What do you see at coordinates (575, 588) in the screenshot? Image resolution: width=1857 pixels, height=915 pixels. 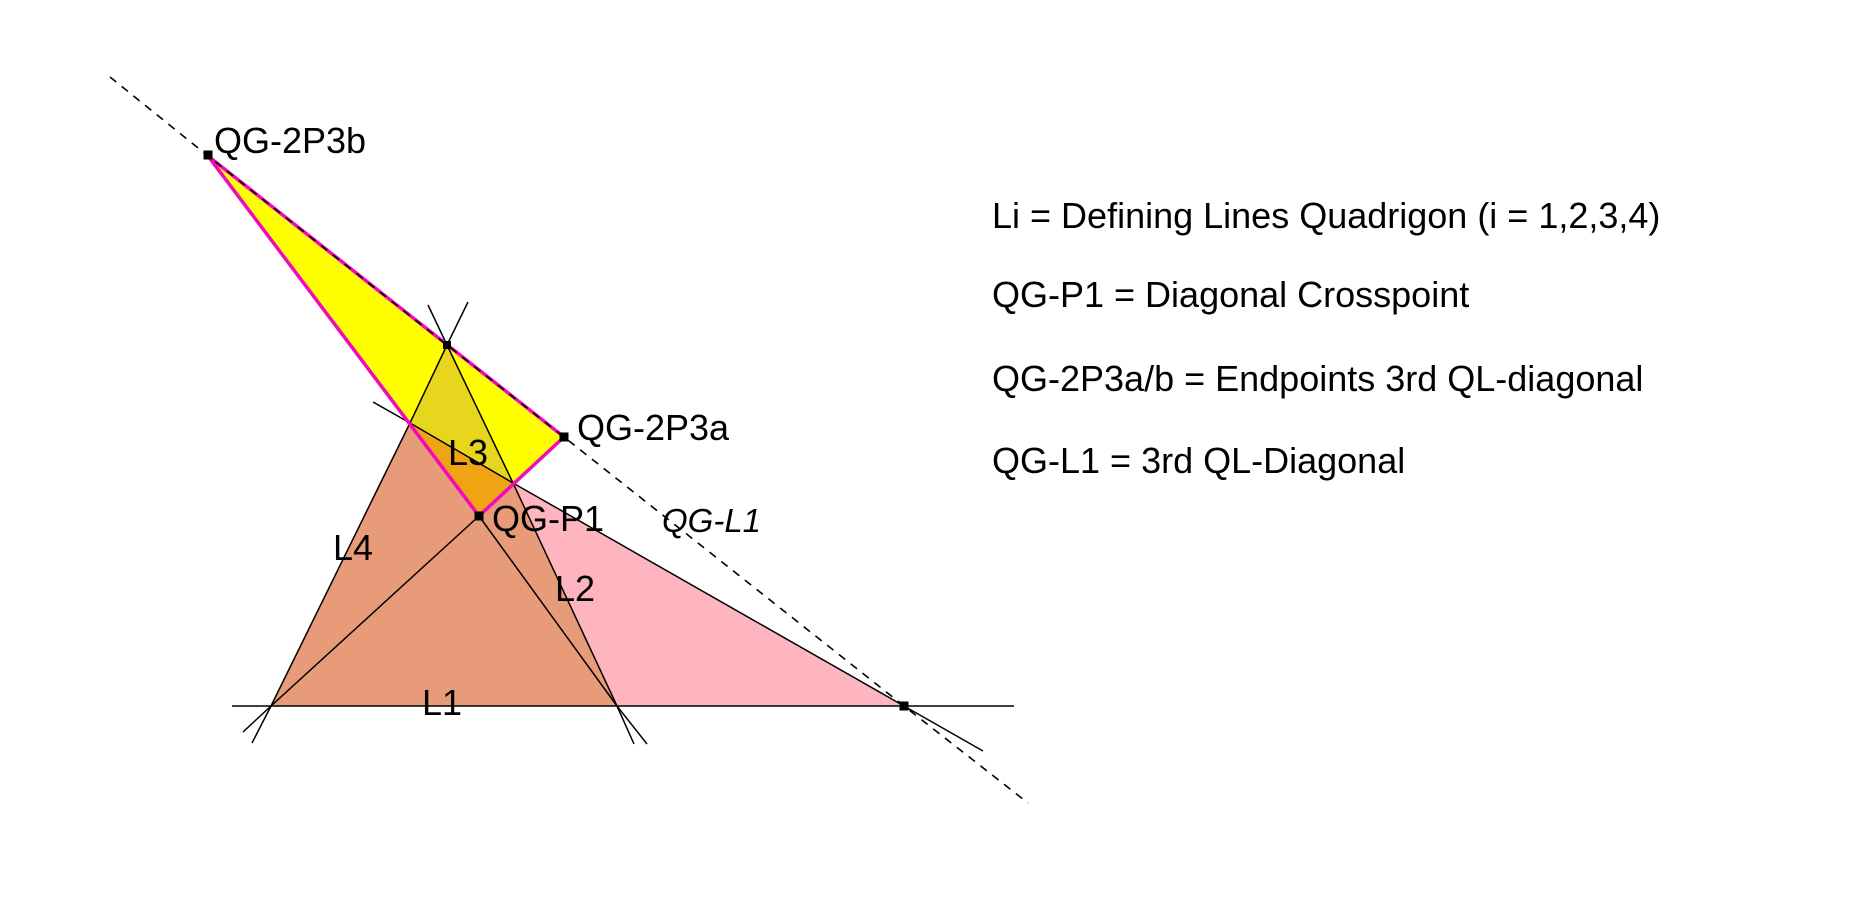 I see `label-L2: L2` at bounding box center [575, 588].